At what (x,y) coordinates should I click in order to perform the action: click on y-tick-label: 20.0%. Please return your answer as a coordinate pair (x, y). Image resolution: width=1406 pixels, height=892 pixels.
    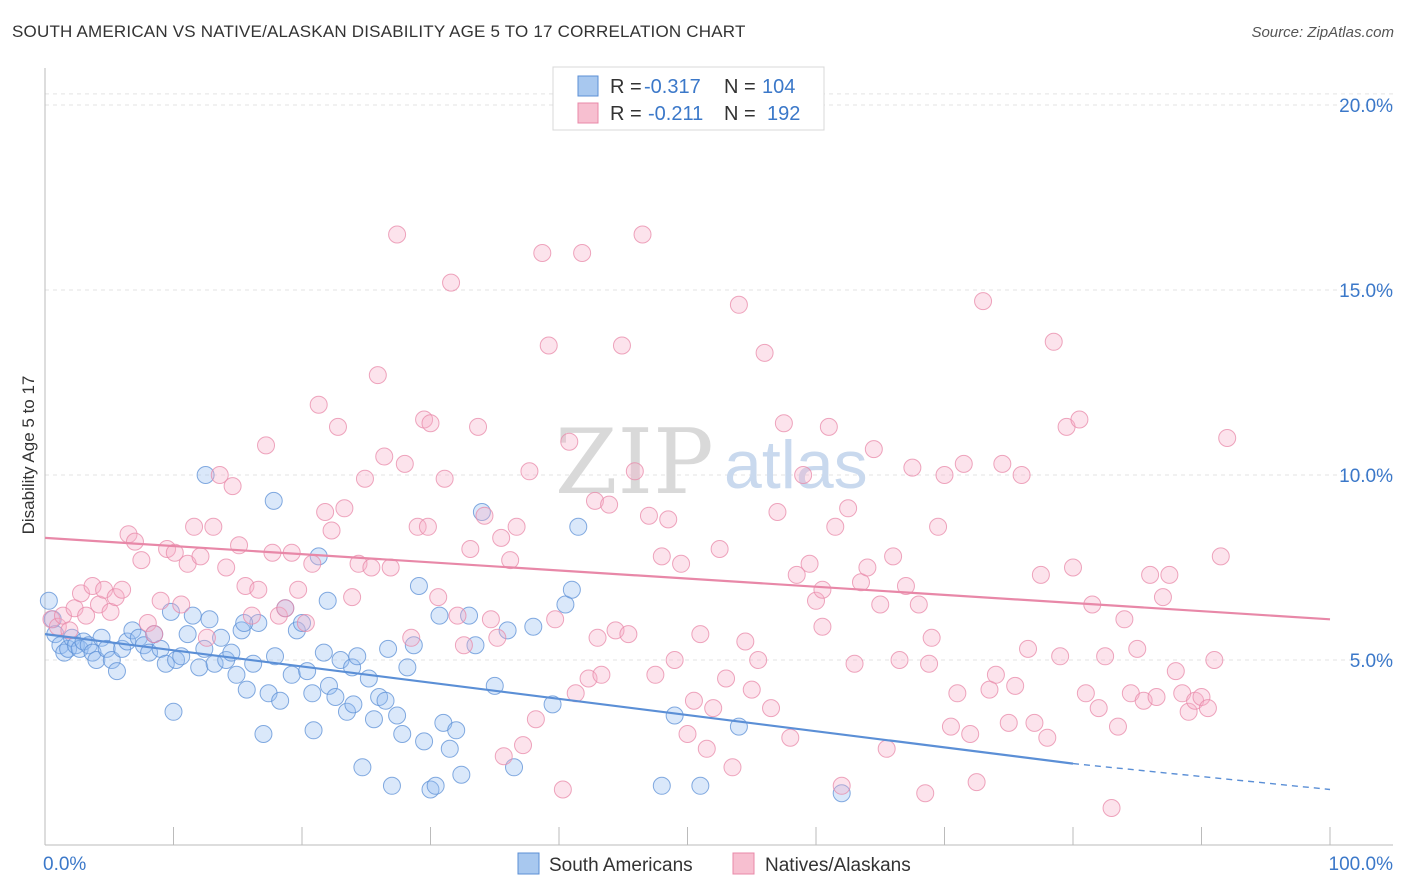
    Looking at the image, I should click on (1366, 106).